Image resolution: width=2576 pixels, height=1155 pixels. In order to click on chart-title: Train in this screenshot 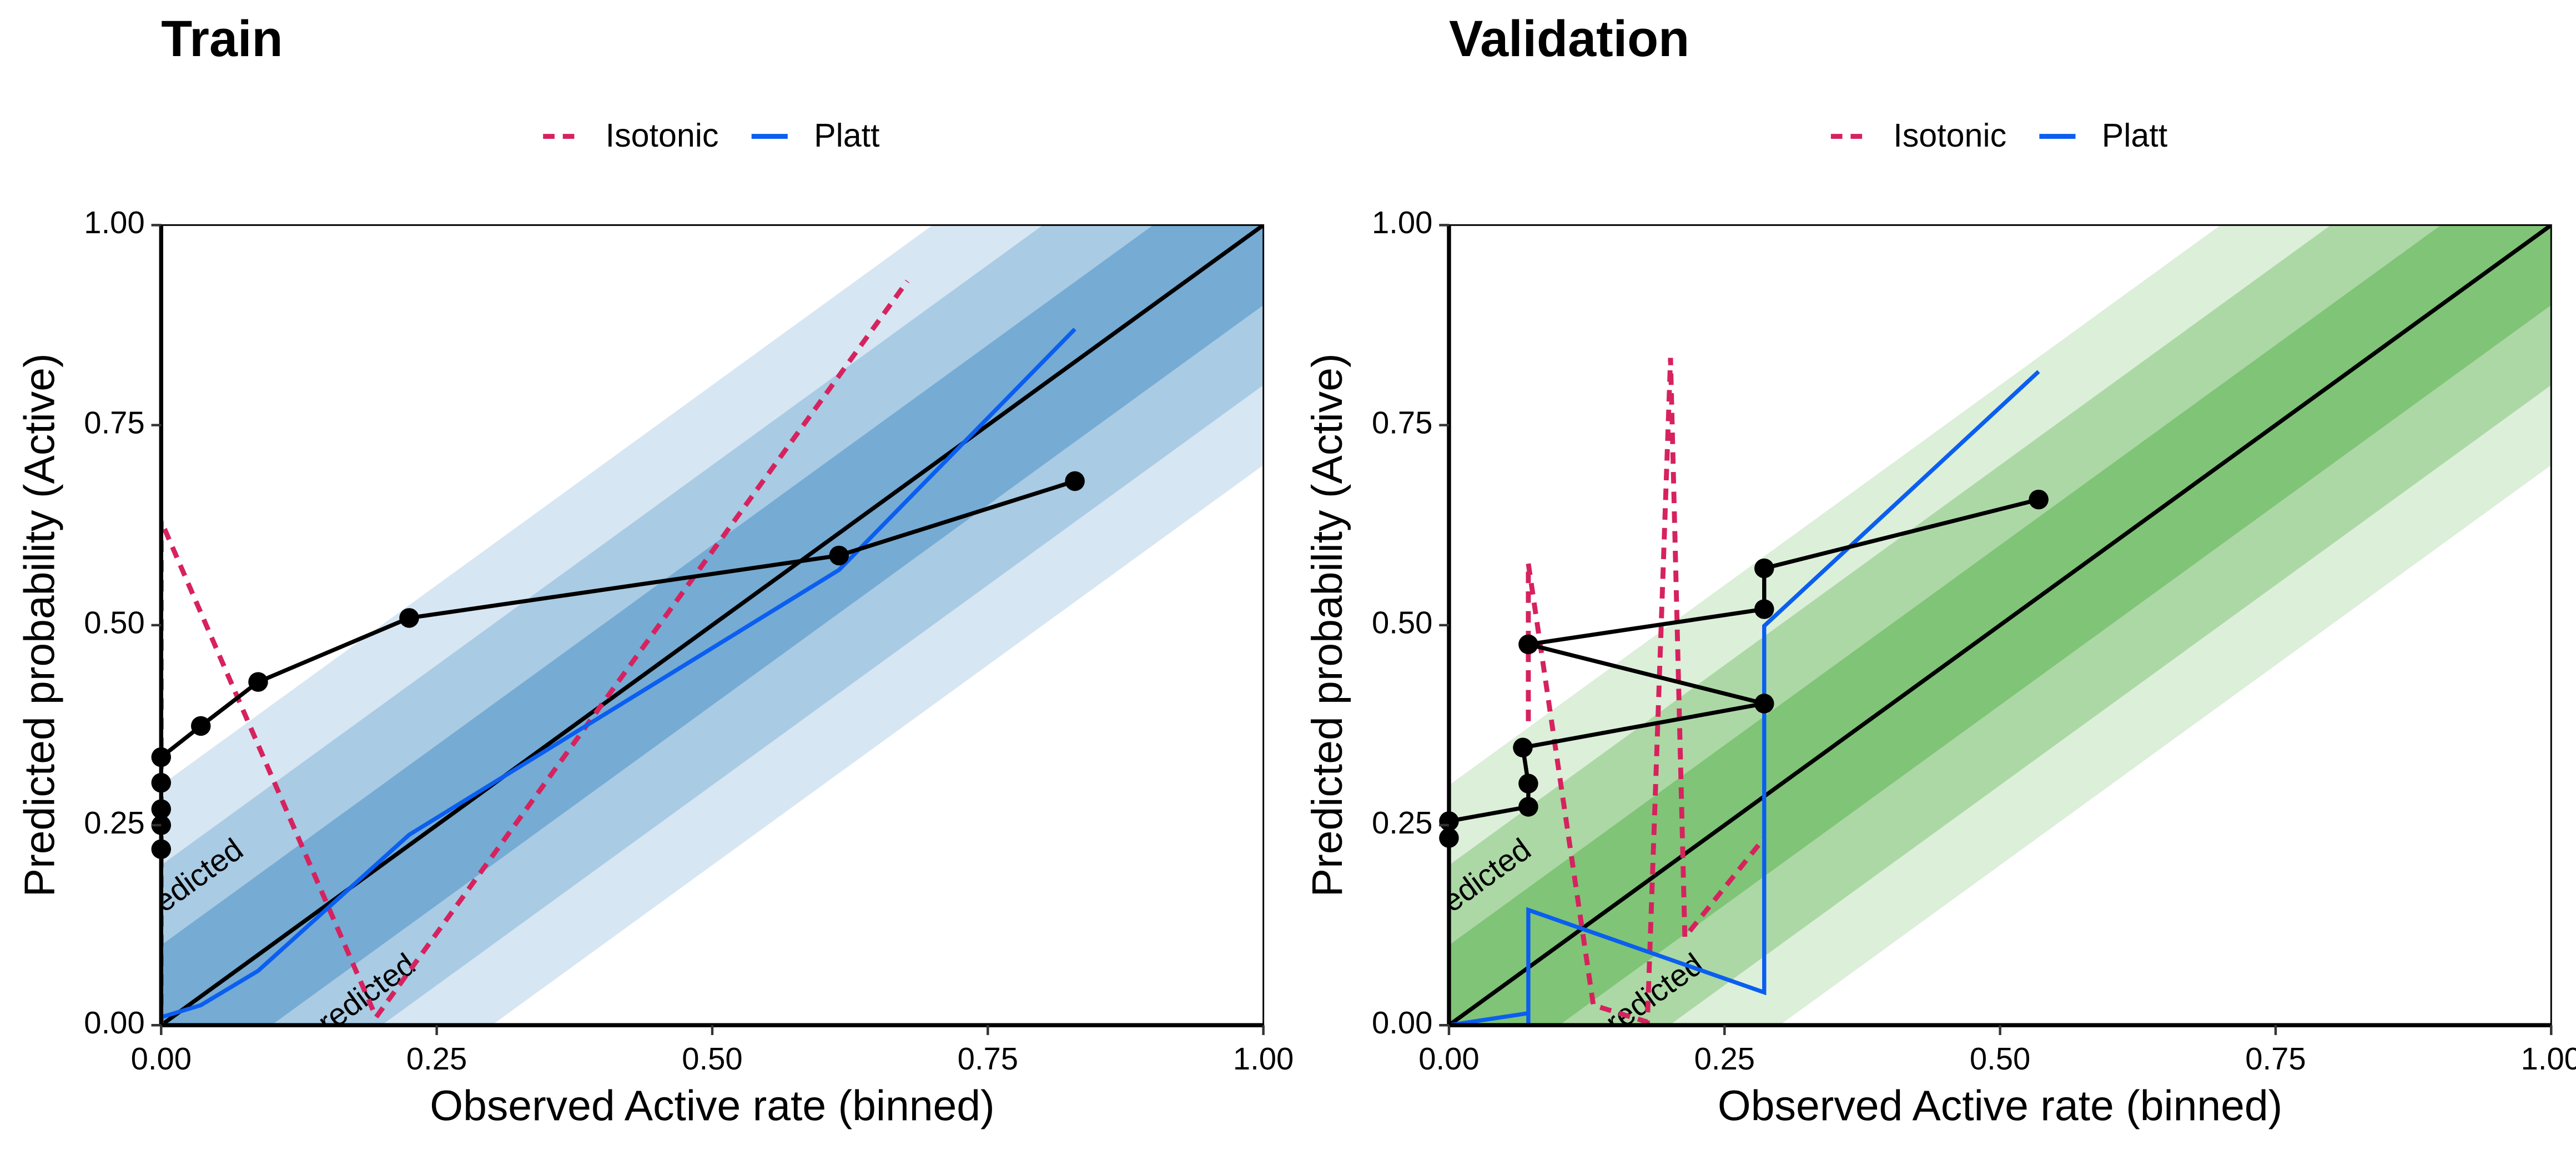, I will do `click(222, 39)`.